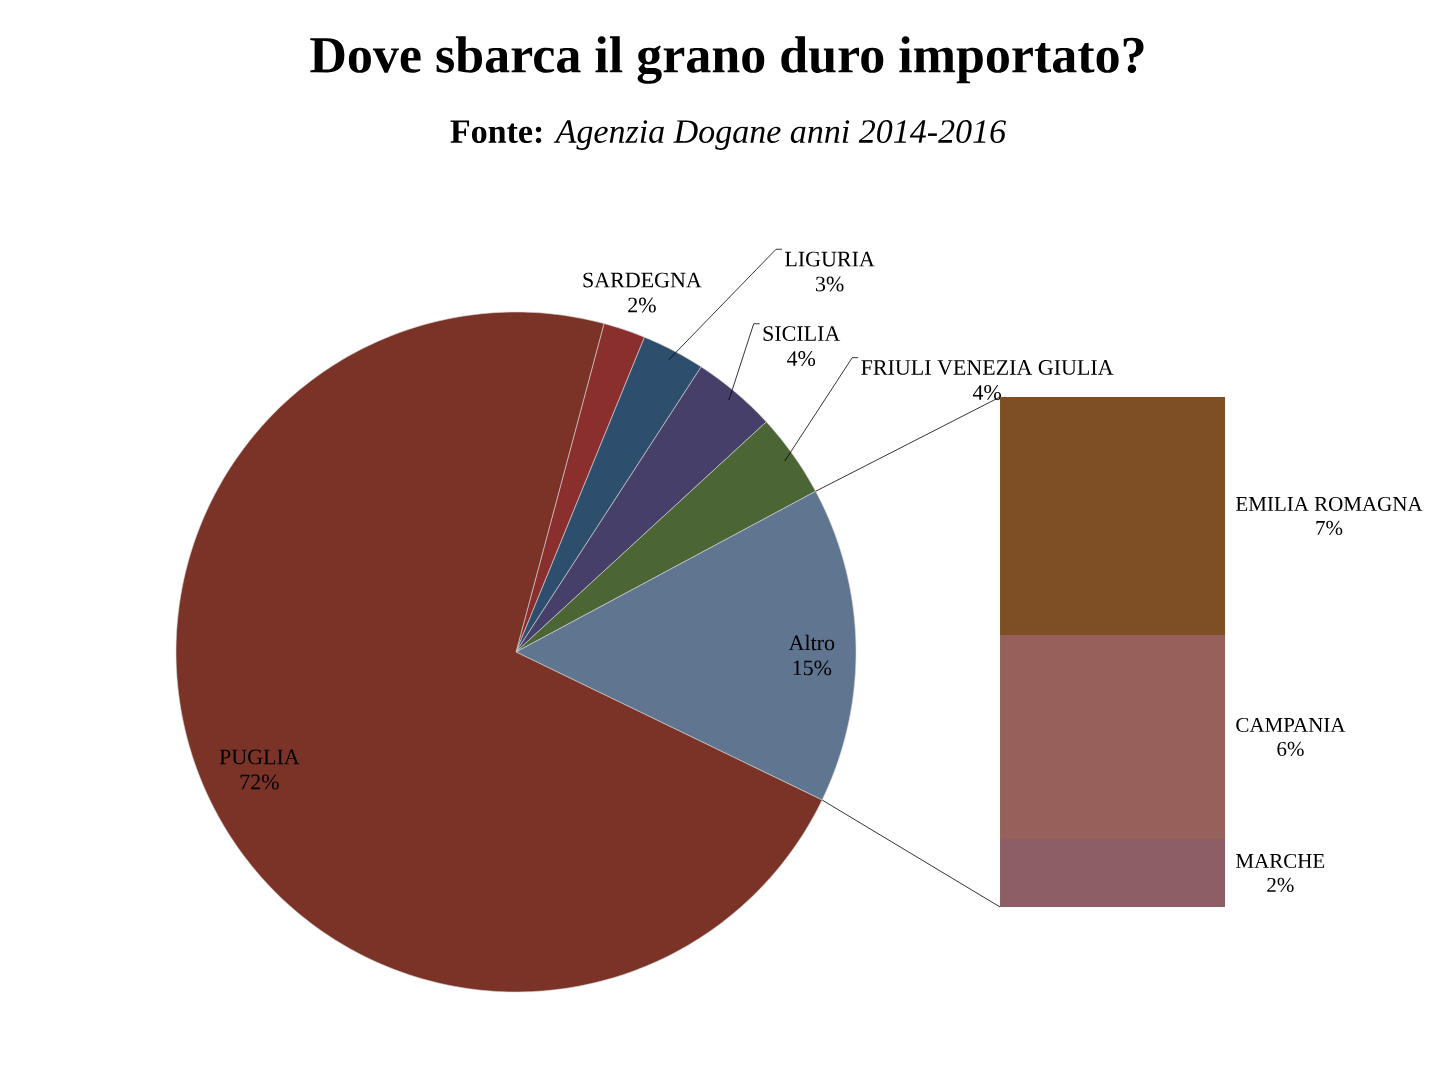  Describe the element at coordinates (727, 60) in the screenshot. I see `chart-title: Dove sbarca il grano duro importato?` at that location.